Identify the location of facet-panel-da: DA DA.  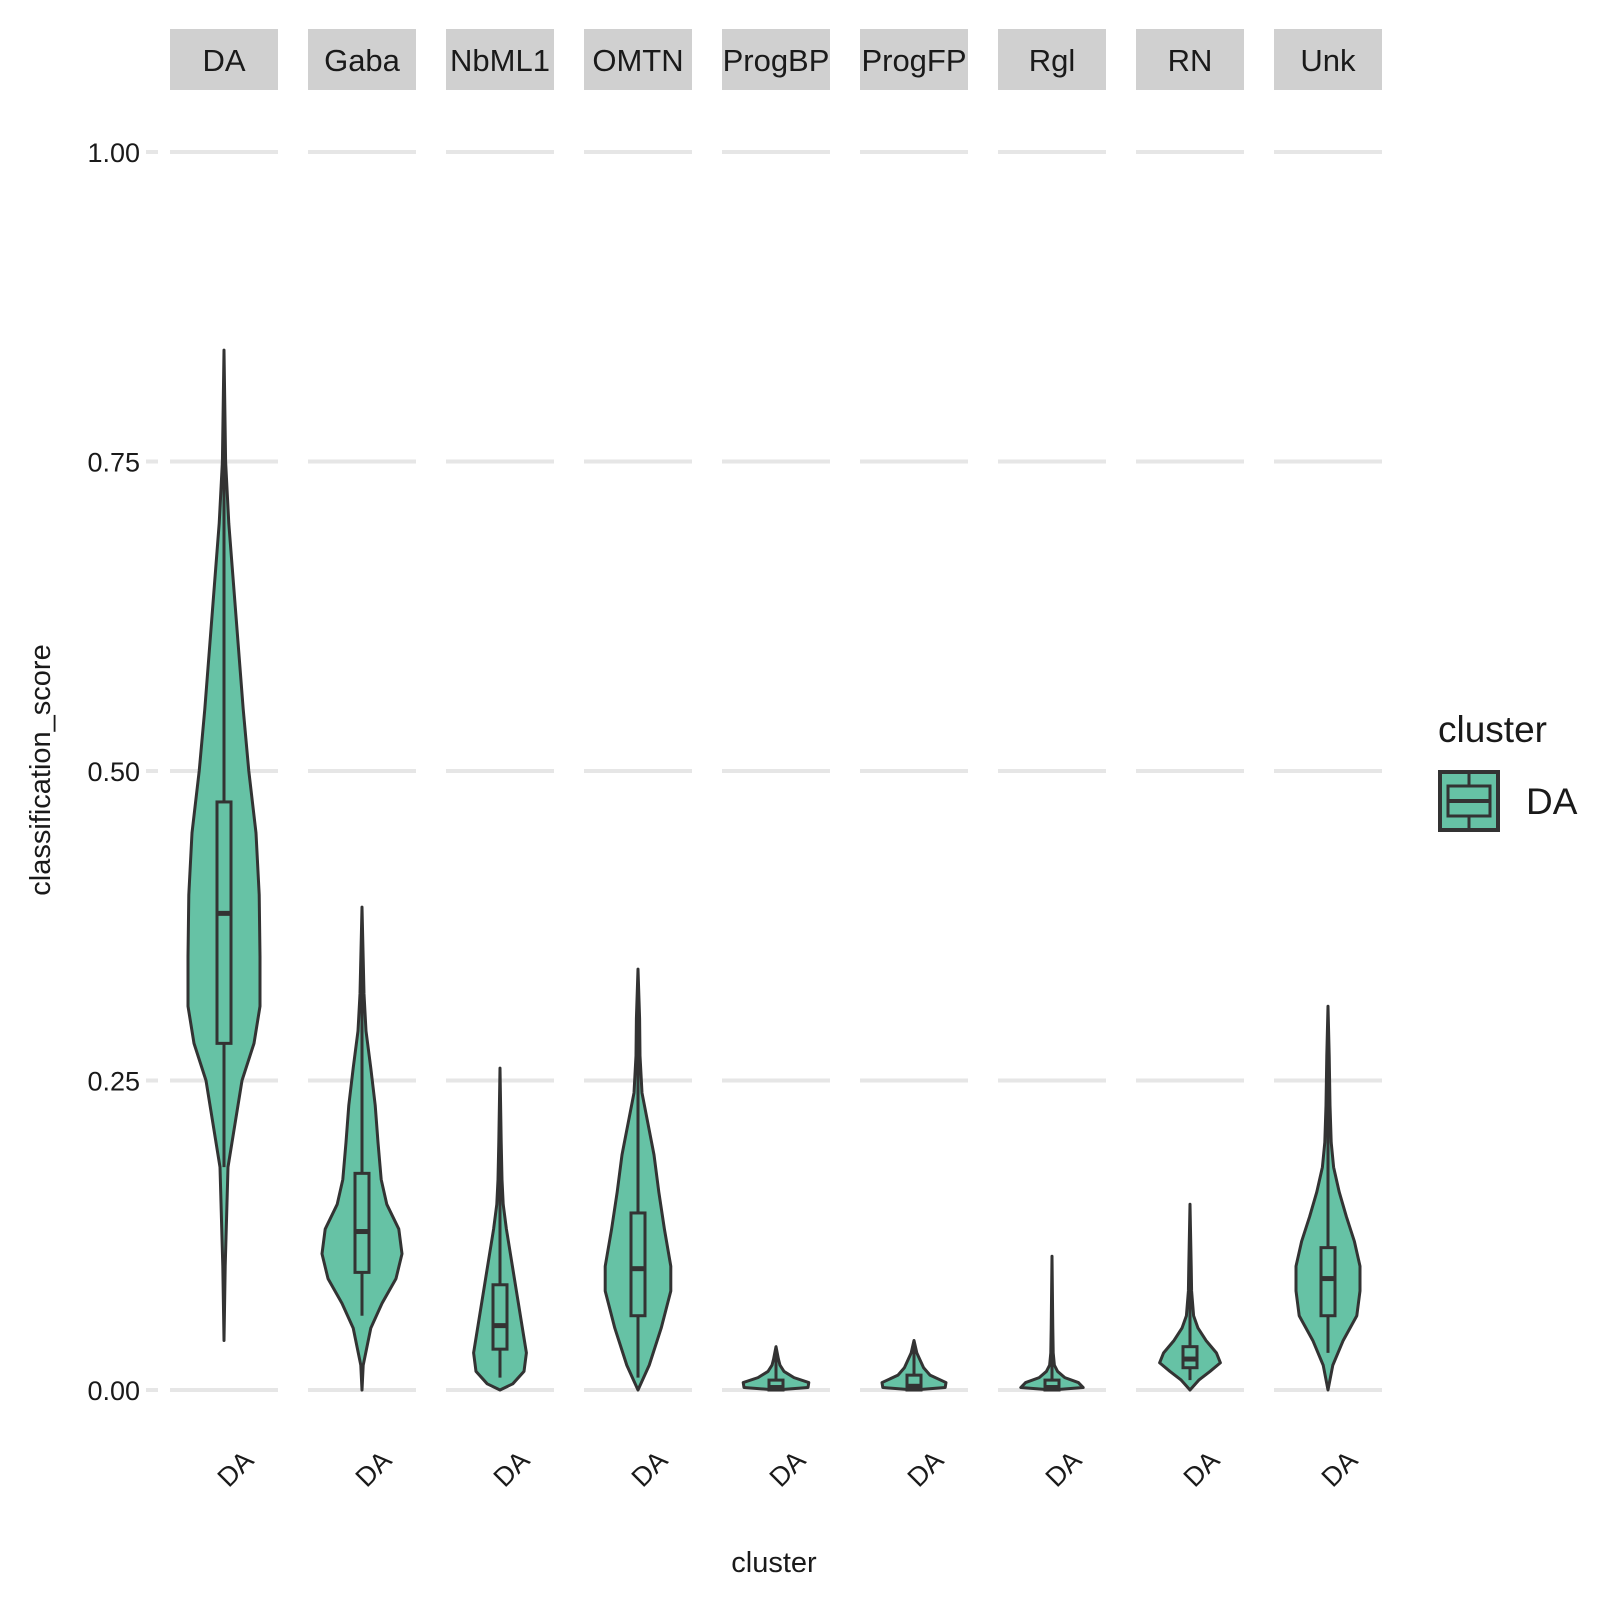
(224, 761).